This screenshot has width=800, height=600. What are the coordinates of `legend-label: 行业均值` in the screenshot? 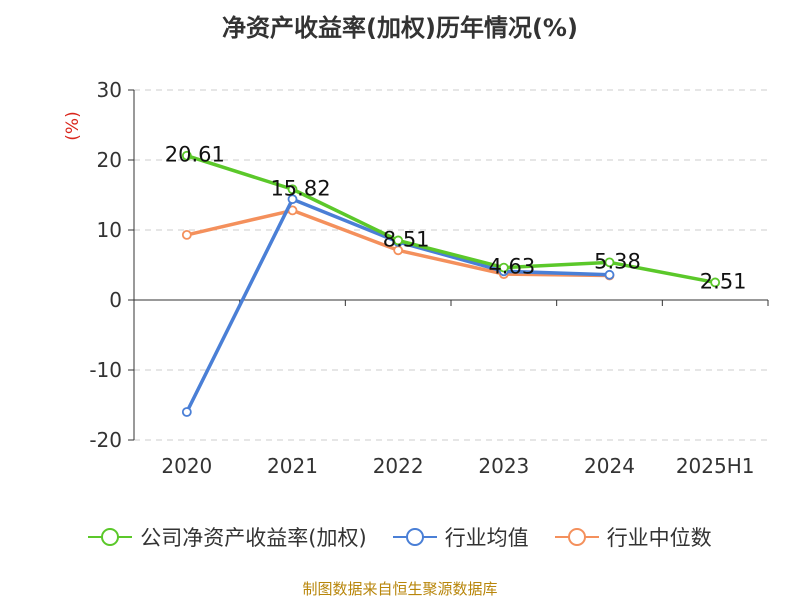 It's located at (486, 538).